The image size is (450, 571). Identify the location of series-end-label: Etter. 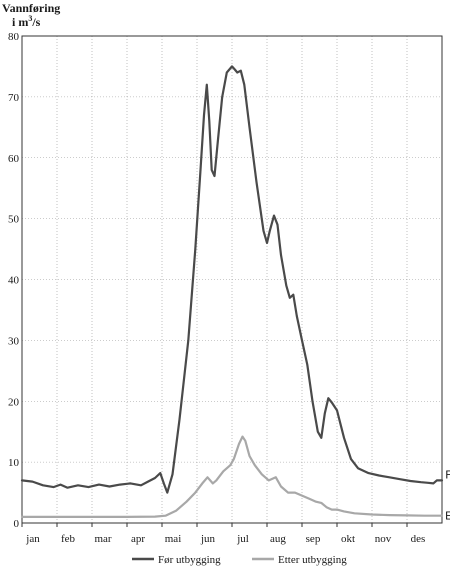
(447, 516).